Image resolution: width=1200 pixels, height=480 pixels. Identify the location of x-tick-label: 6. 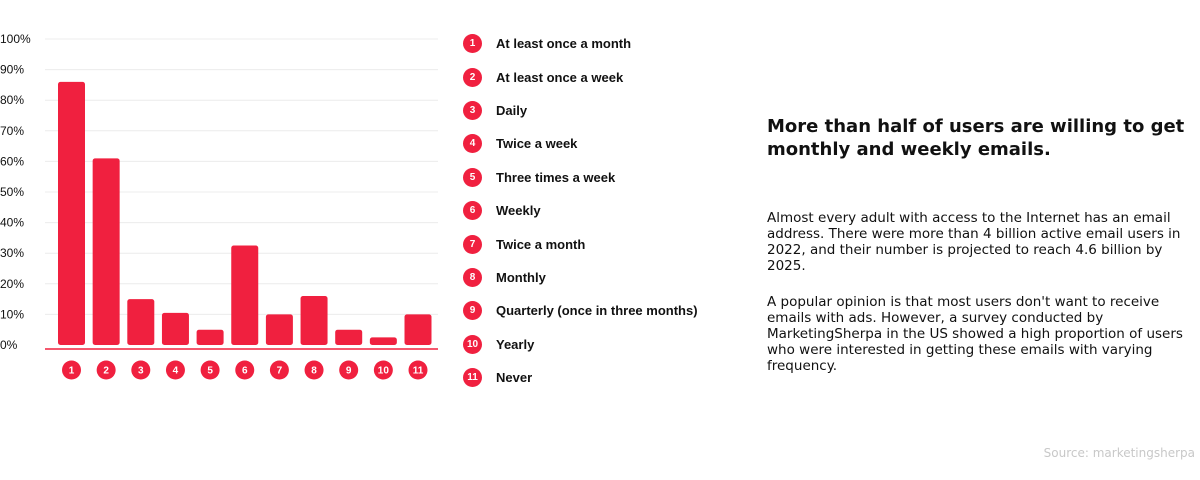
(245, 371).